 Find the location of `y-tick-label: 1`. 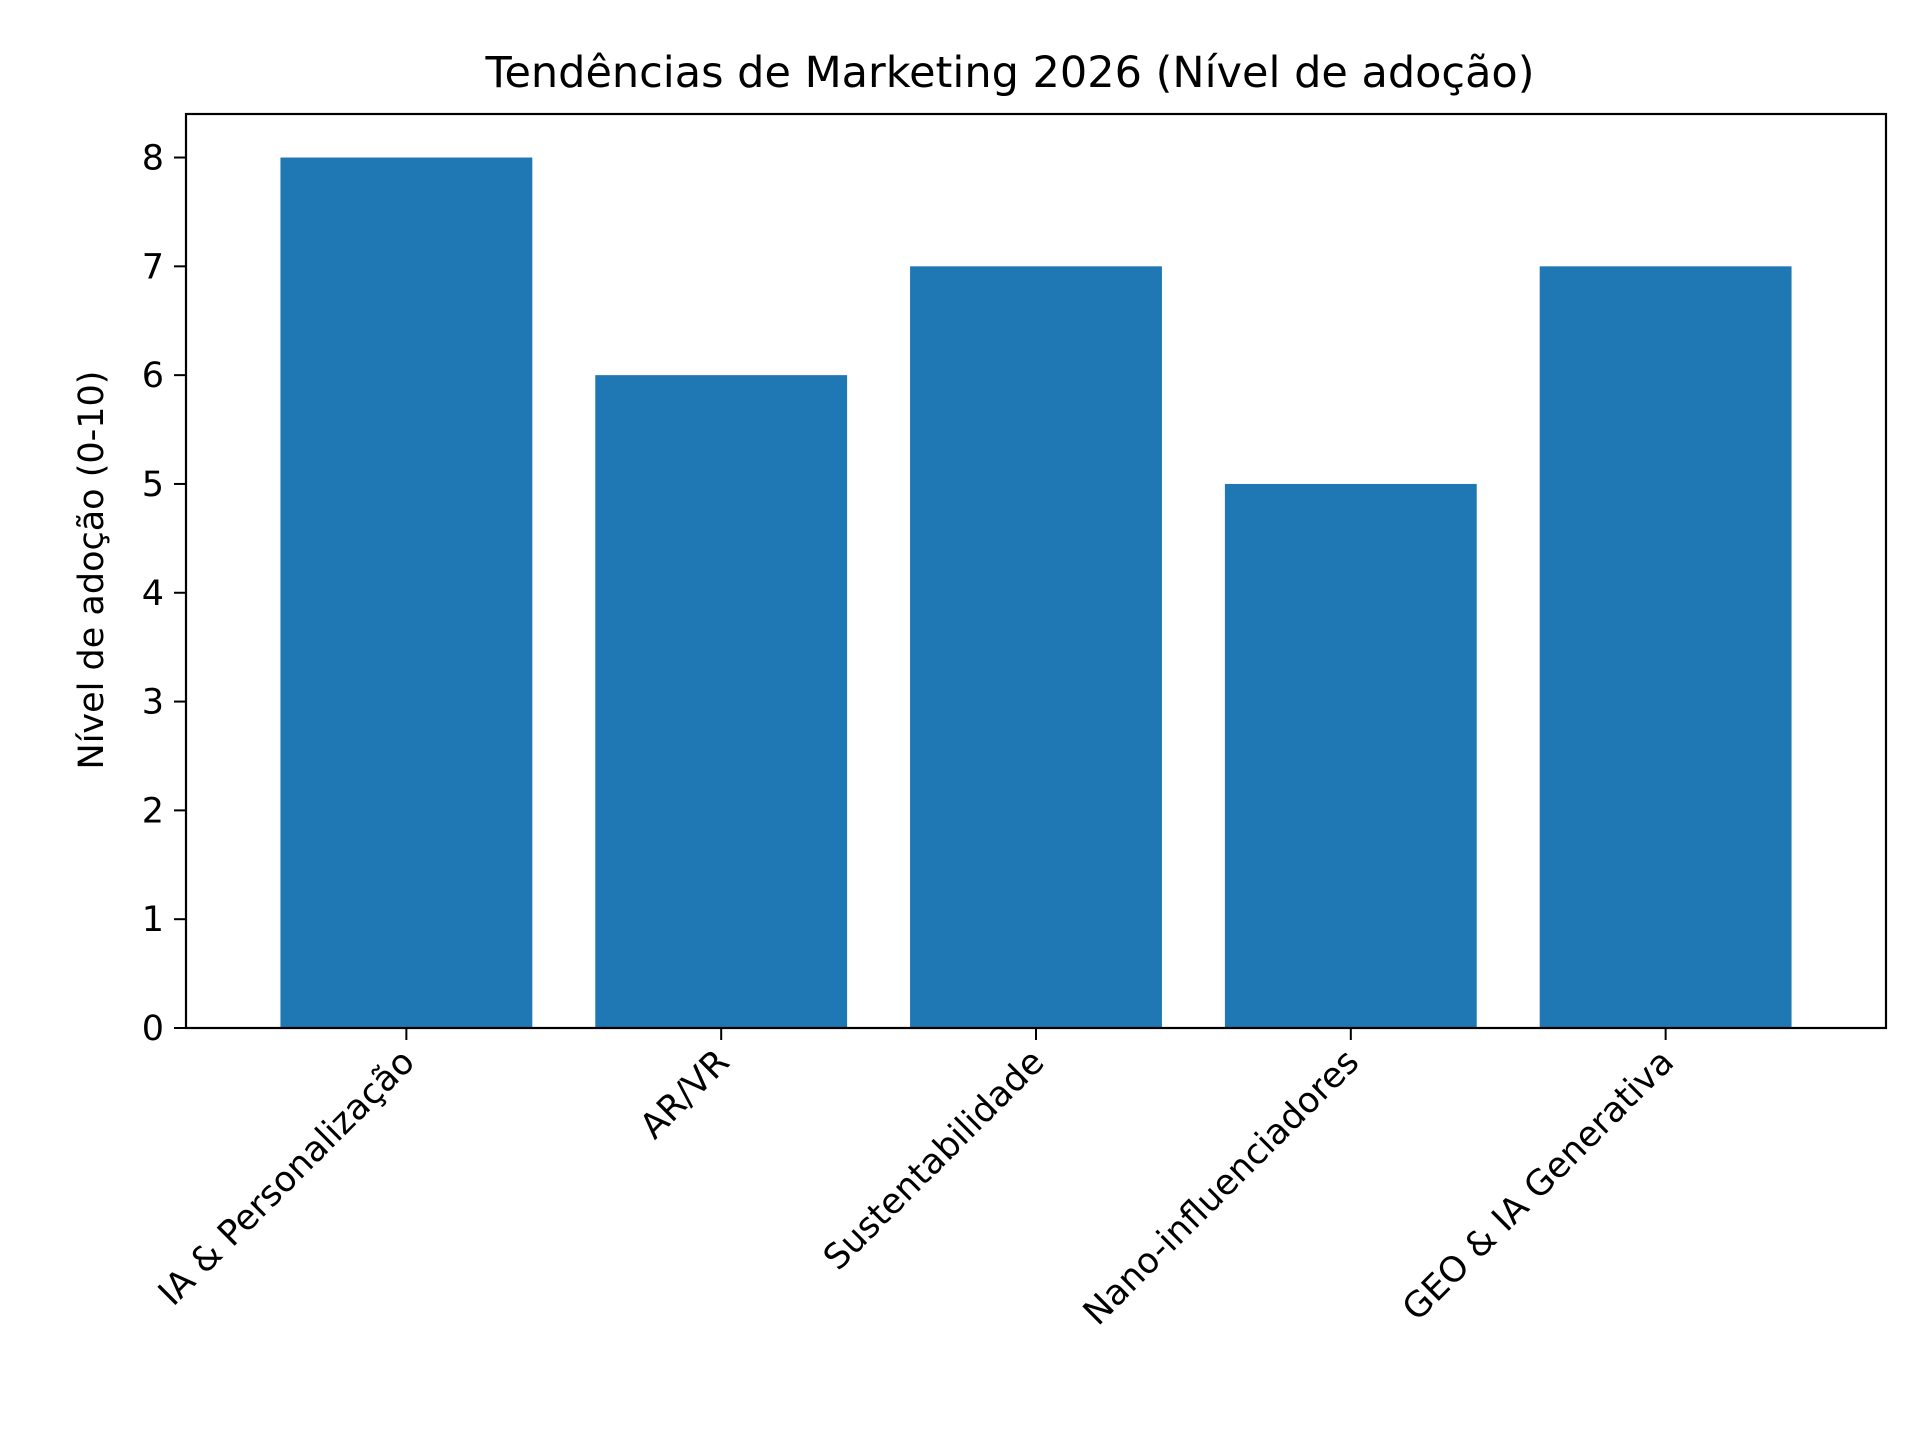

y-tick-label: 1 is located at coordinates (153, 920).